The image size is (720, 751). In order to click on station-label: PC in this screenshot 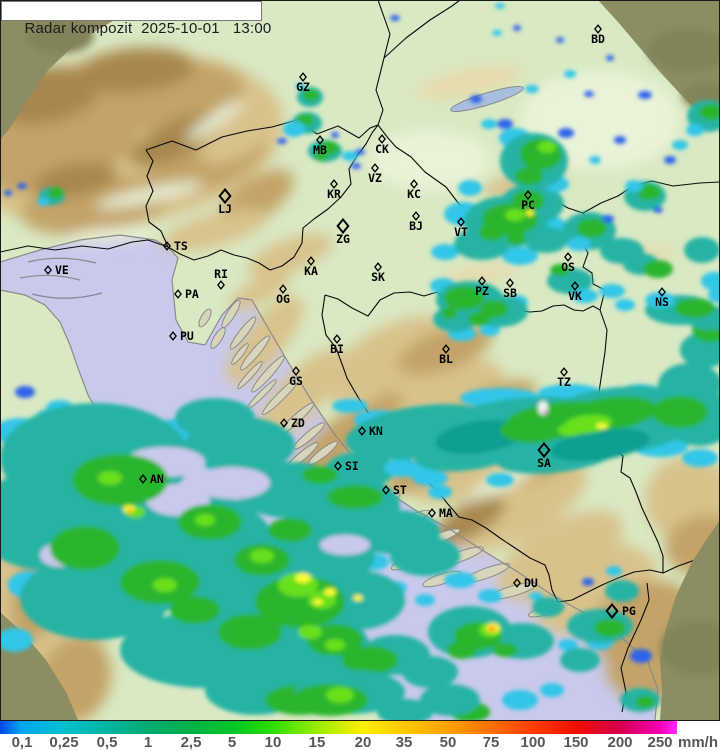, I will do `click(528, 205)`.